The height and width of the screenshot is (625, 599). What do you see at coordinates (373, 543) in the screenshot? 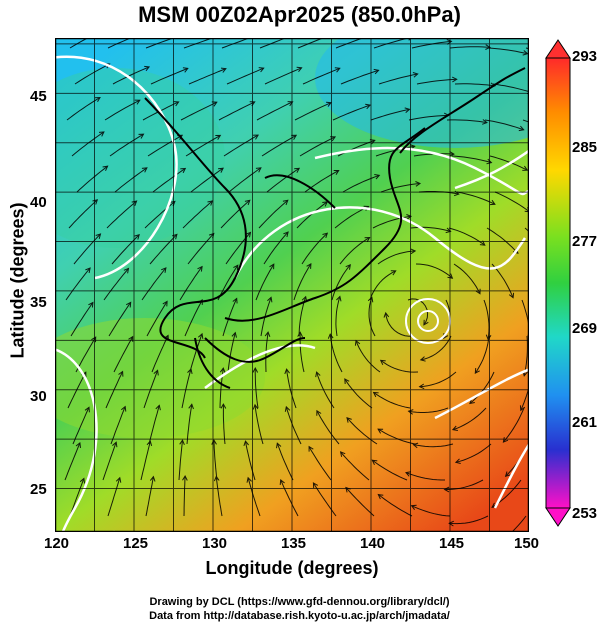
I see `x-tick-140: 140` at bounding box center [373, 543].